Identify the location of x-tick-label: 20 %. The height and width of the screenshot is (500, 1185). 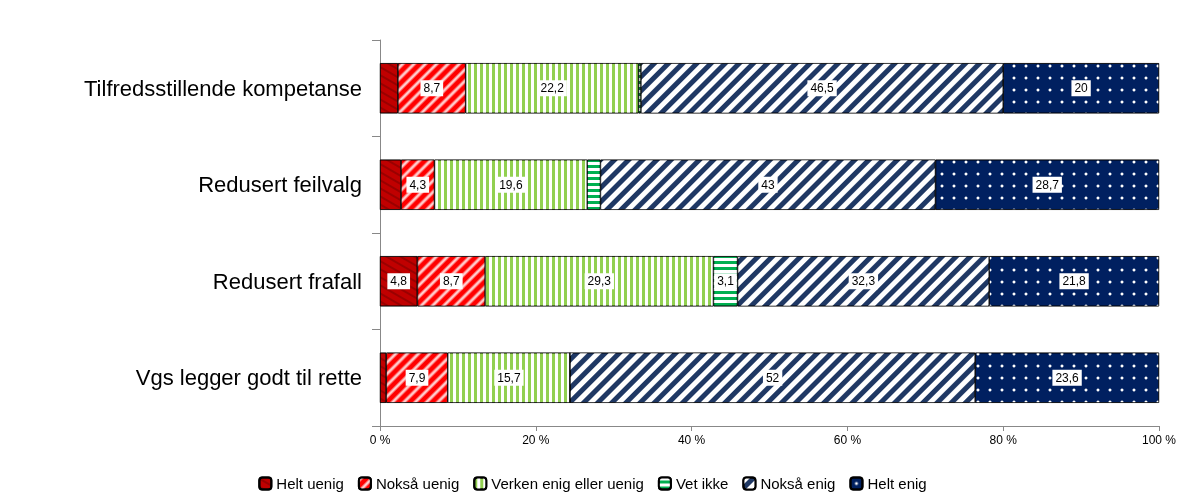
(536, 440).